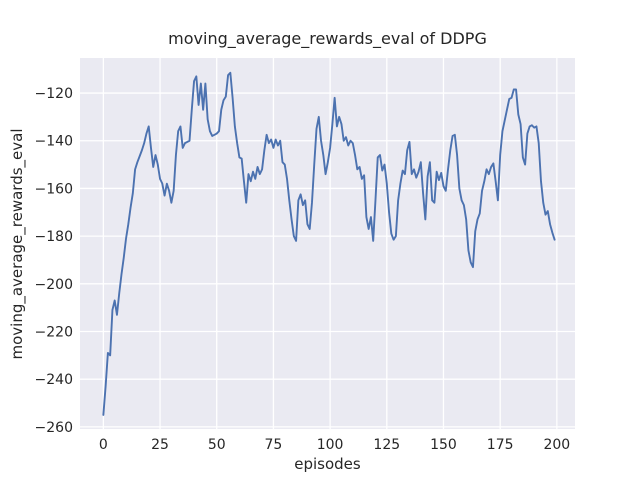  Describe the element at coordinates (54, 428) in the screenshot. I see `y-tick-label: −260` at that location.